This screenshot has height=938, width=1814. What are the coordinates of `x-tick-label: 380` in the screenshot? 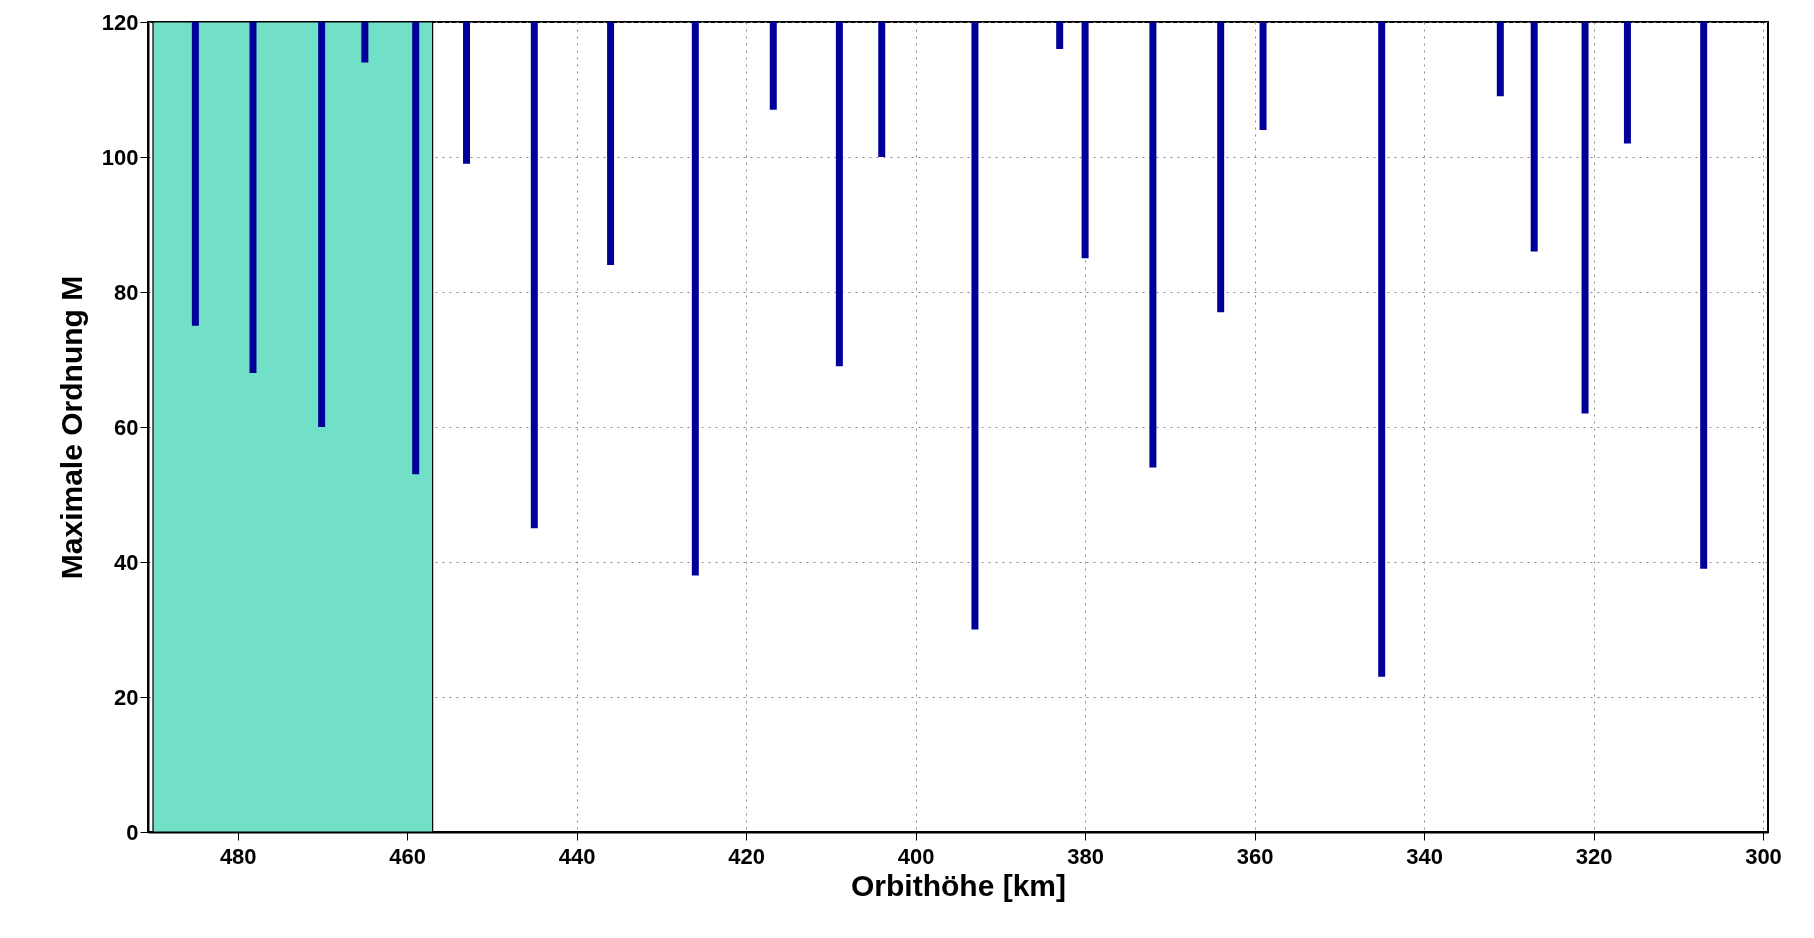 It's located at (1085, 856).